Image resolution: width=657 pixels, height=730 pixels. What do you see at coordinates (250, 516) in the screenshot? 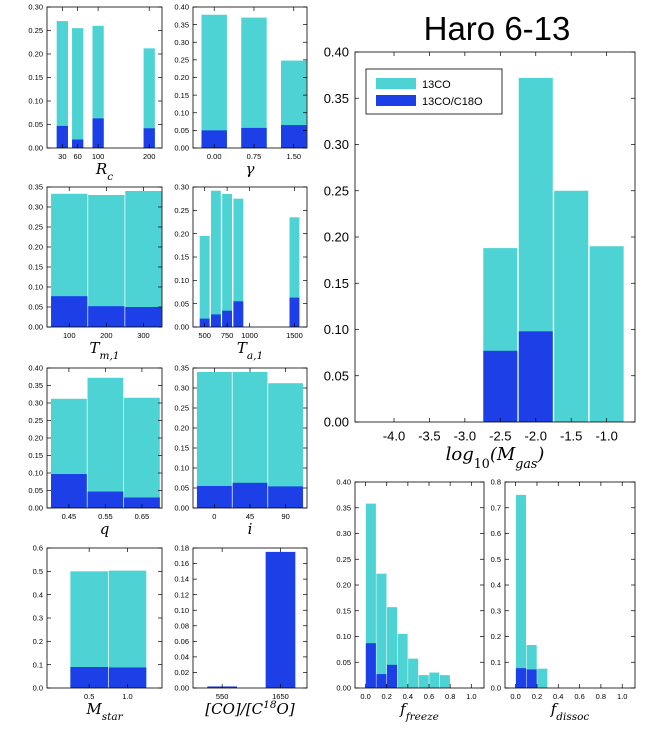
I see `x-tick-label: 45` at bounding box center [250, 516].